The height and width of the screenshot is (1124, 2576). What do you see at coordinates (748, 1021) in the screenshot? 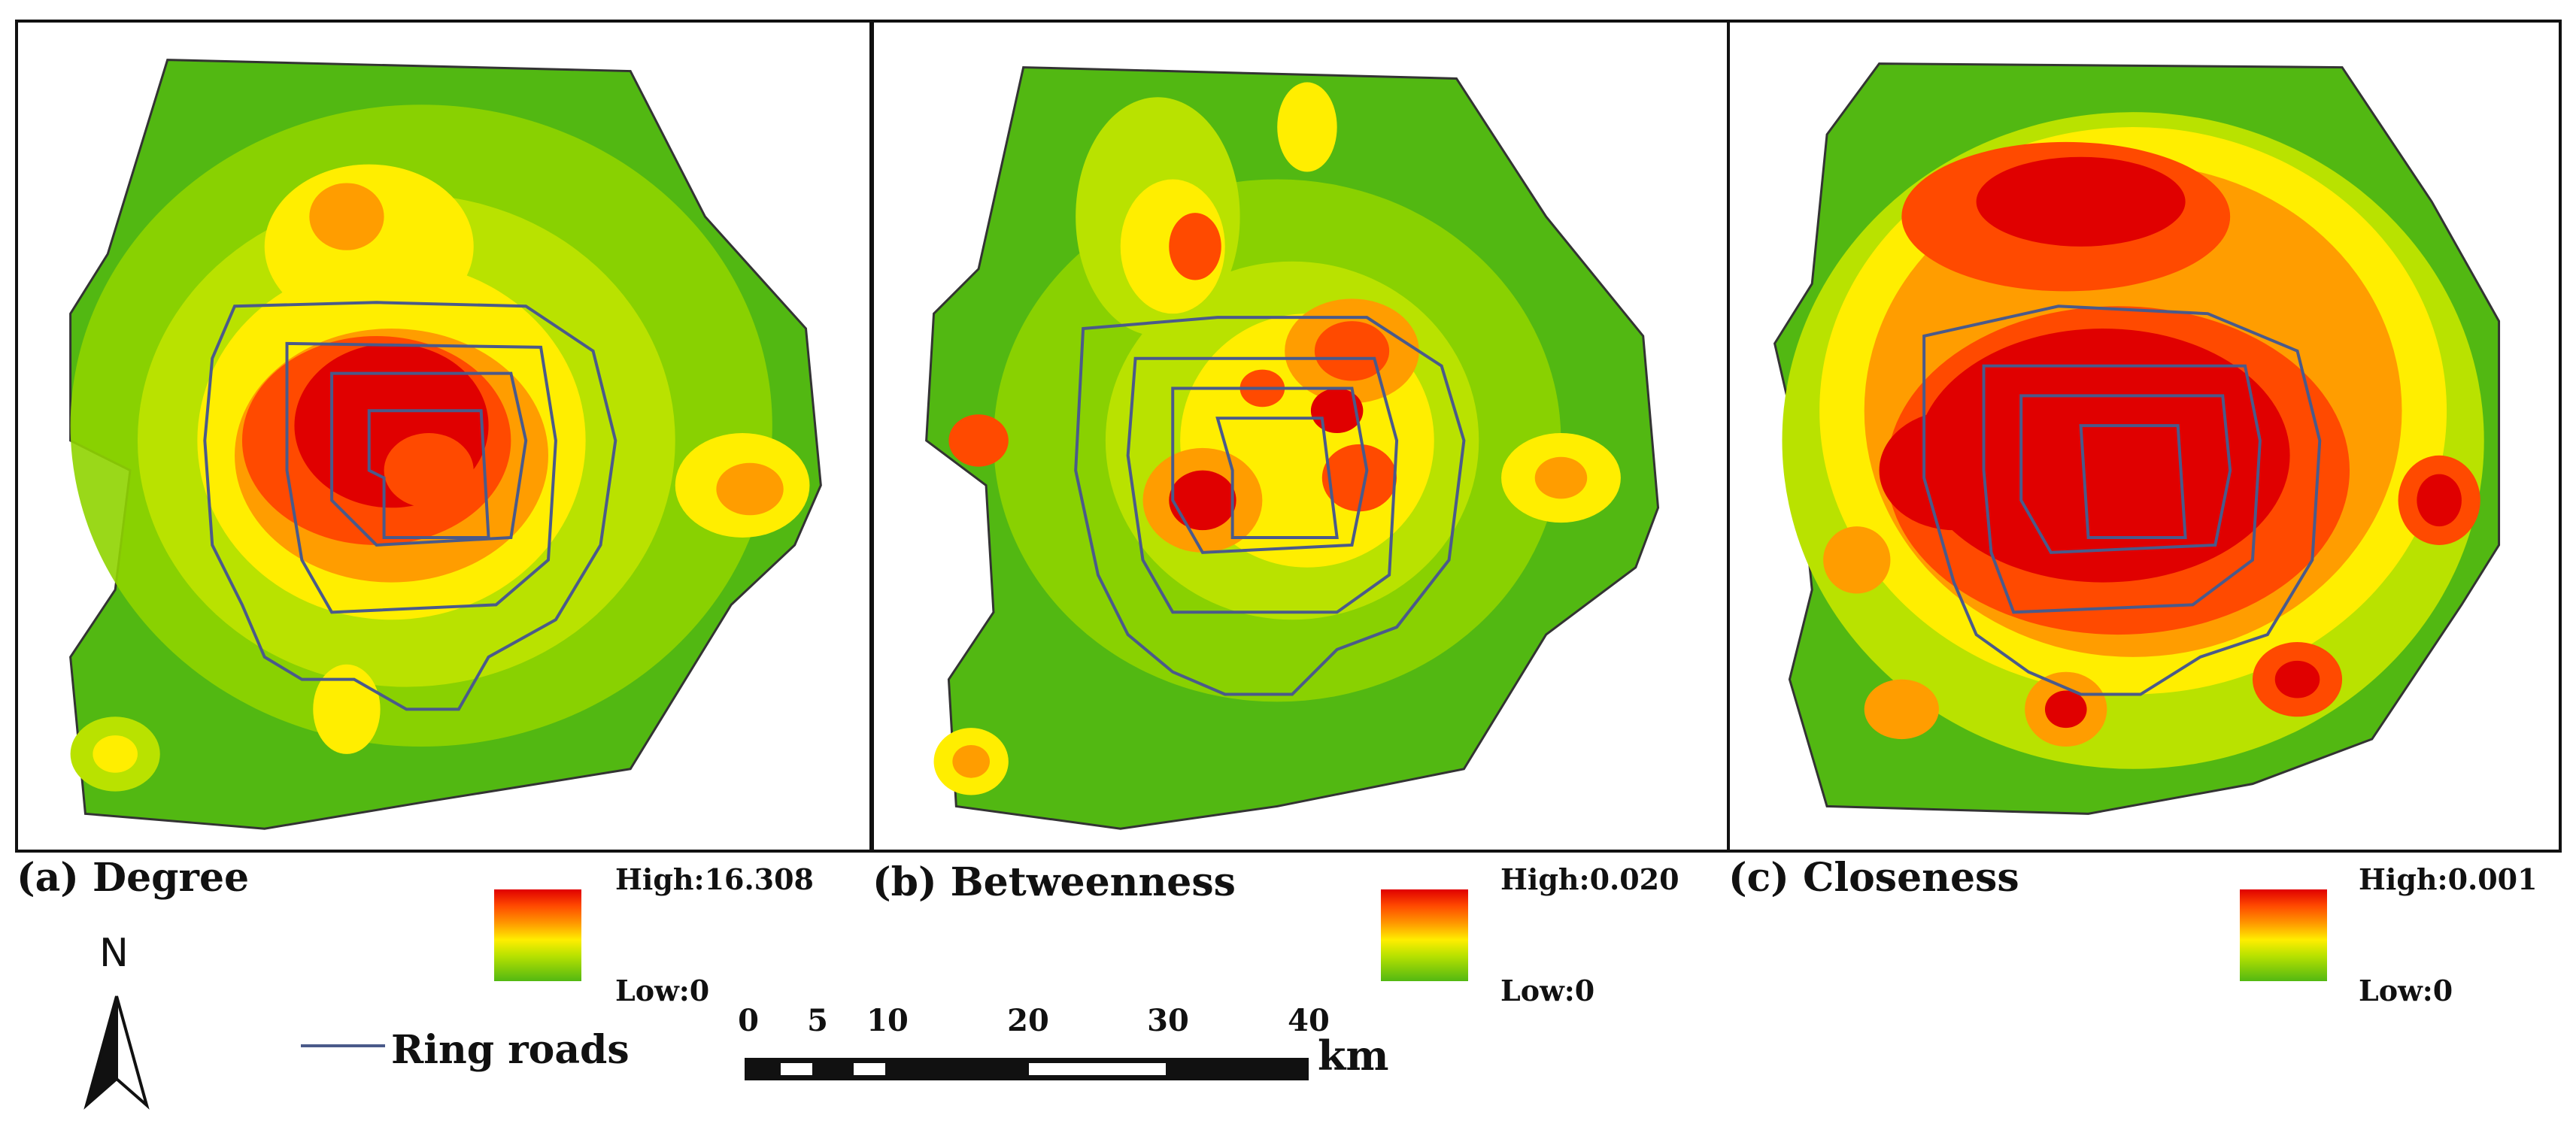
I see `scale-tick-0: 0` at bounding box center [748, 1021].